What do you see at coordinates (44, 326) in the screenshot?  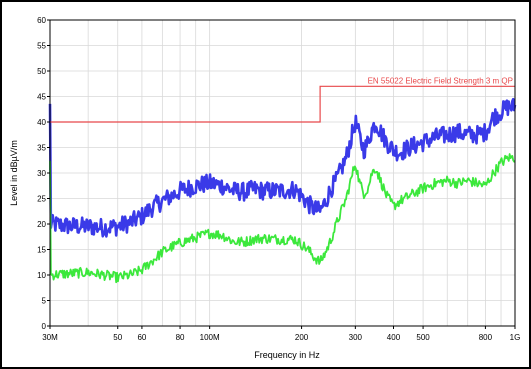 I see `y-tick-label: 0` at bounding box center [44, 326].